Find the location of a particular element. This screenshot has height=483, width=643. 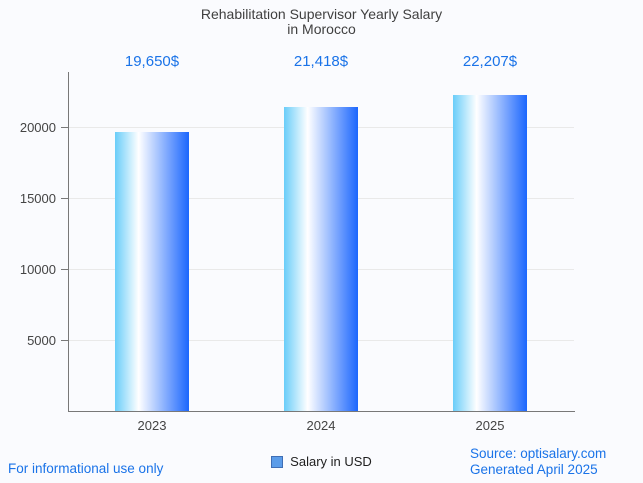

legend-label: Salary in USD is located at coordinates (331, 461).